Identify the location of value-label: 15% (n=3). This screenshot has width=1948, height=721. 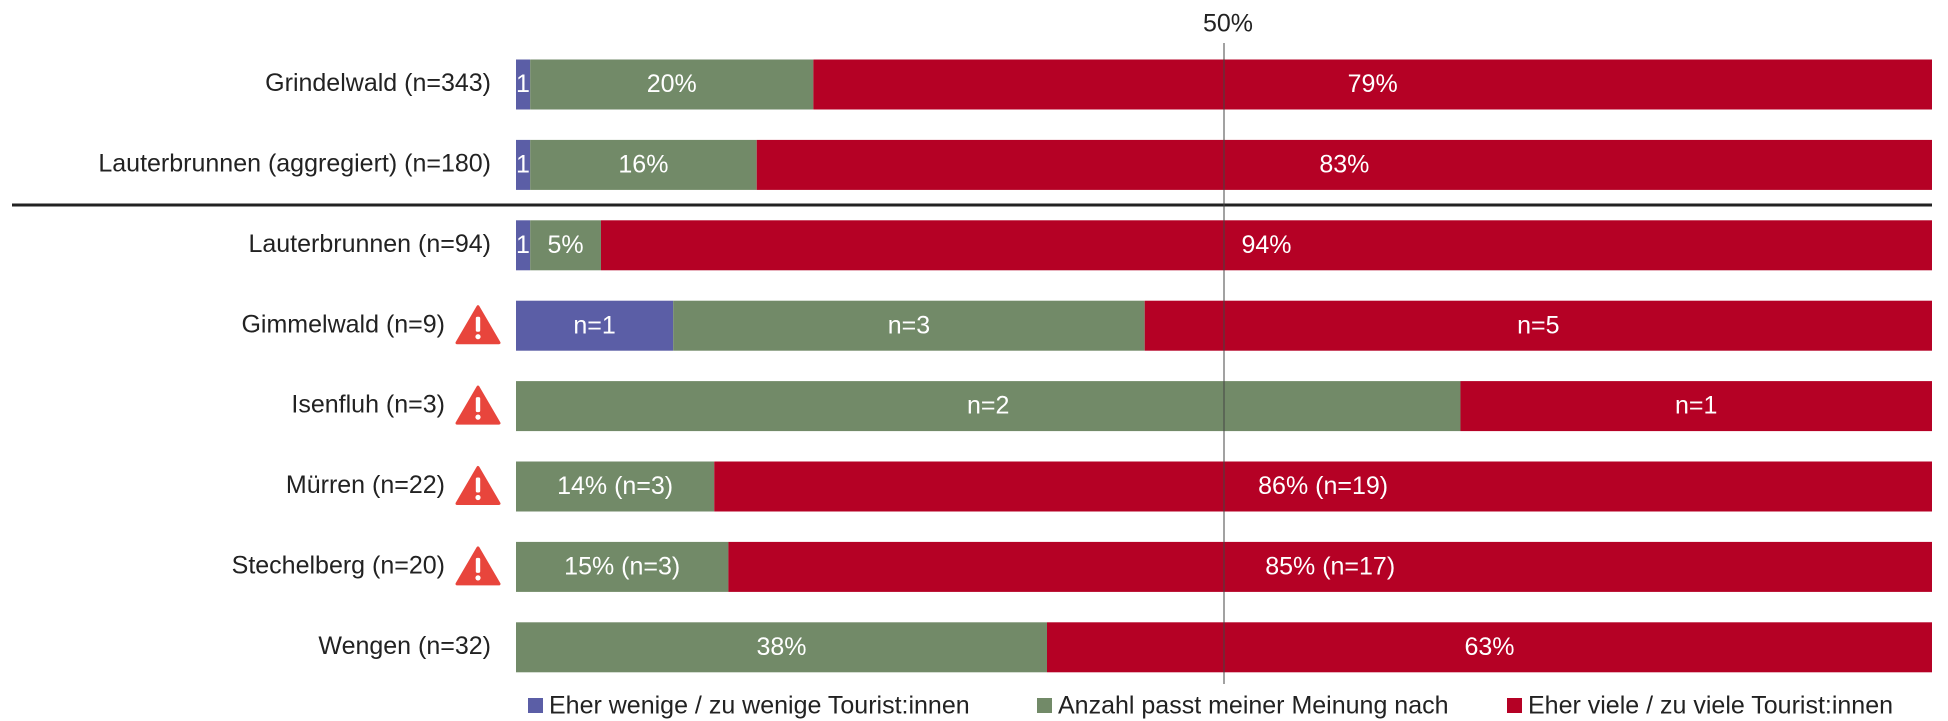
(622, 567).